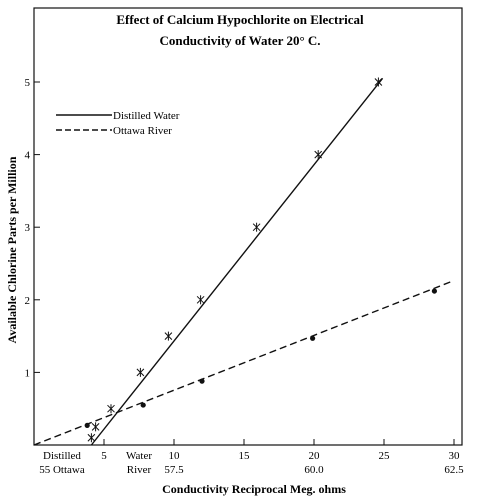 Image resolution: width=479 pixels, height=500 pixels. What do you see at coordinates (62, 456) in the screenshot?
I see `x-axis-annotation: Distilled` at bounding box center [62, 456].